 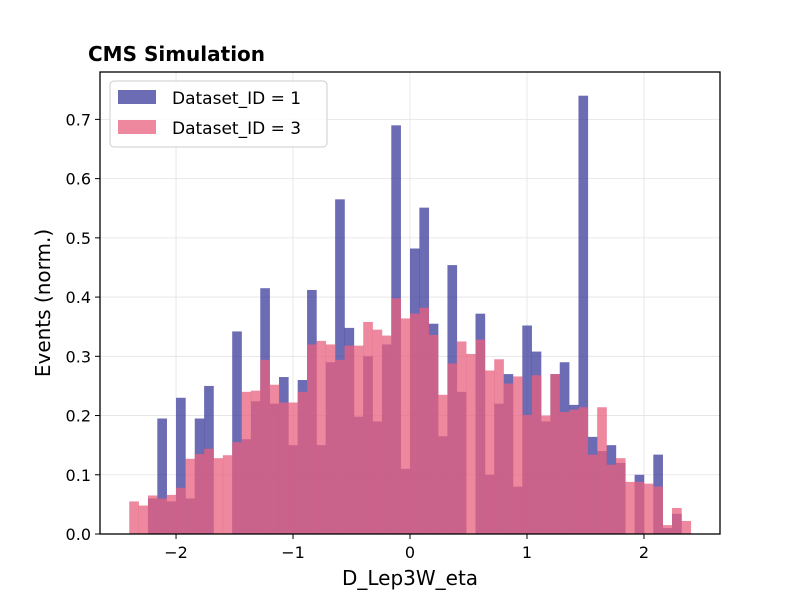 What do you see at coordinates (78, 179) in the screenshot?
I see `y-tick-label-6: 0.6` at bounding box center [78, 179].